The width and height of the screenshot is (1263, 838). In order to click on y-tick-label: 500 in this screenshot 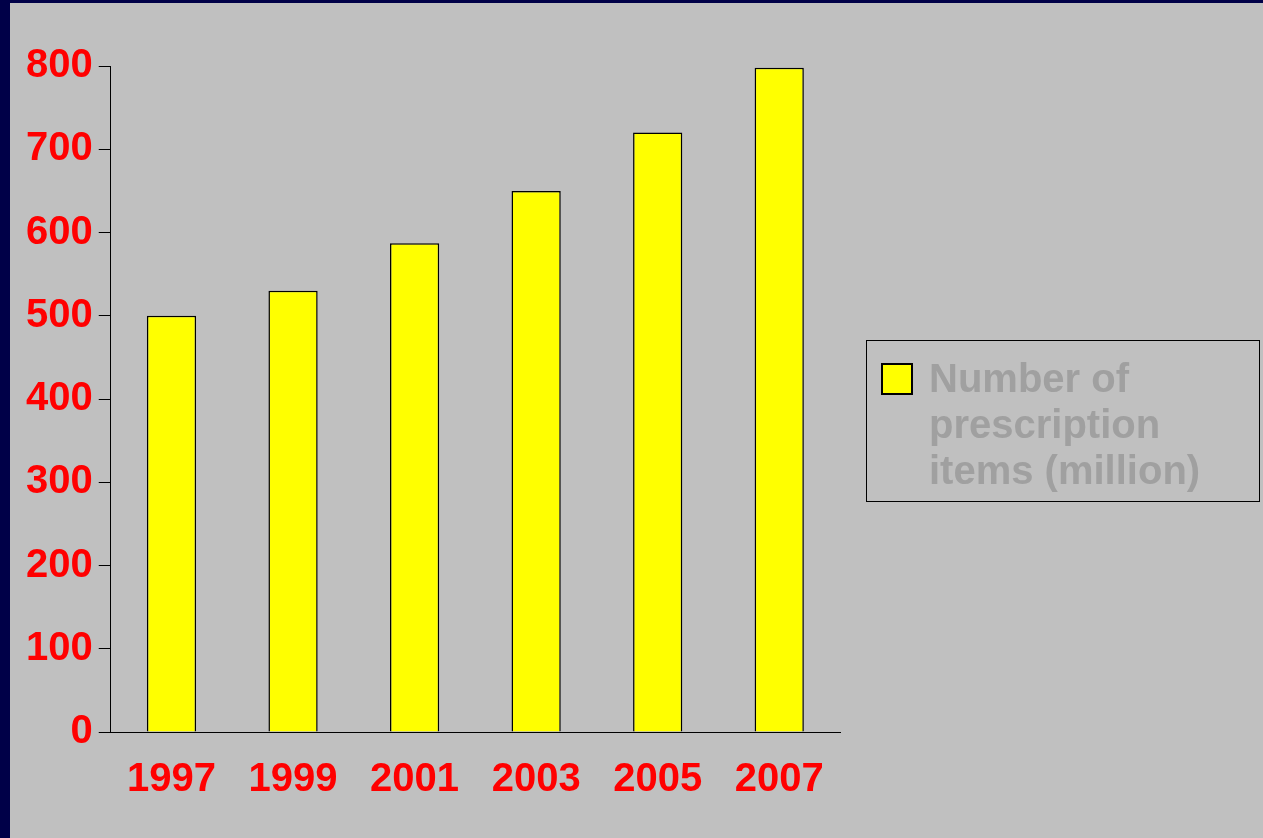, I will do `click(59, 312)`.